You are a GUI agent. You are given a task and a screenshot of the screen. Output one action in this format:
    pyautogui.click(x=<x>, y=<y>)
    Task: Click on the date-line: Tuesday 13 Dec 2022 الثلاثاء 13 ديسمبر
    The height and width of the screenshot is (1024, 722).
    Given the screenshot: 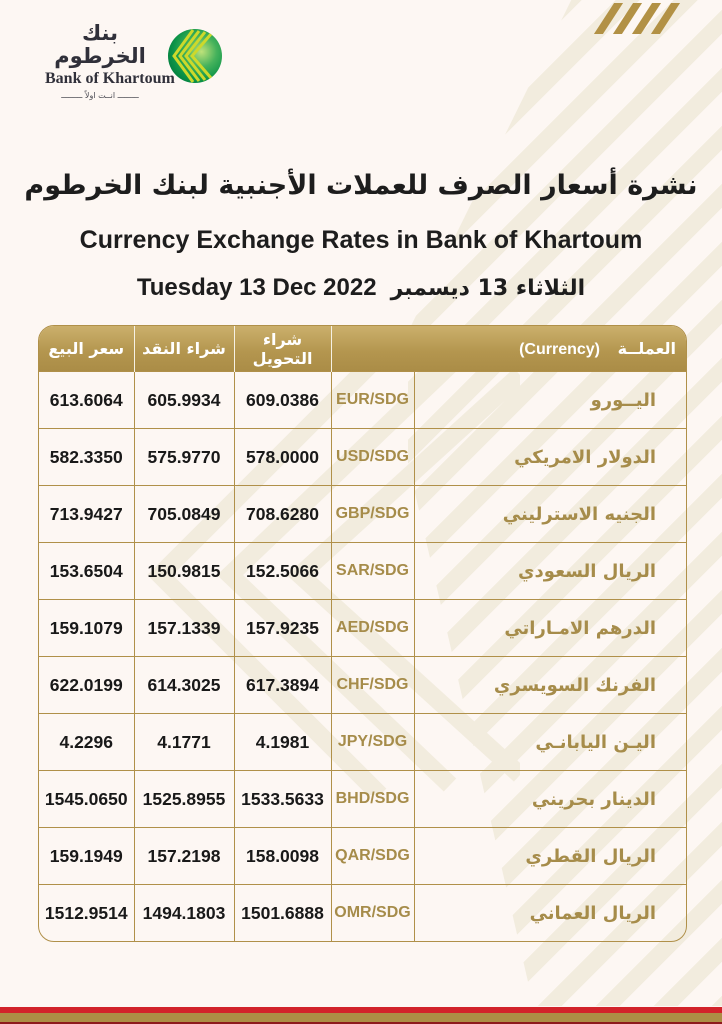 What is the action you would take?
    pyautogui.click(x=361, y=288)
    